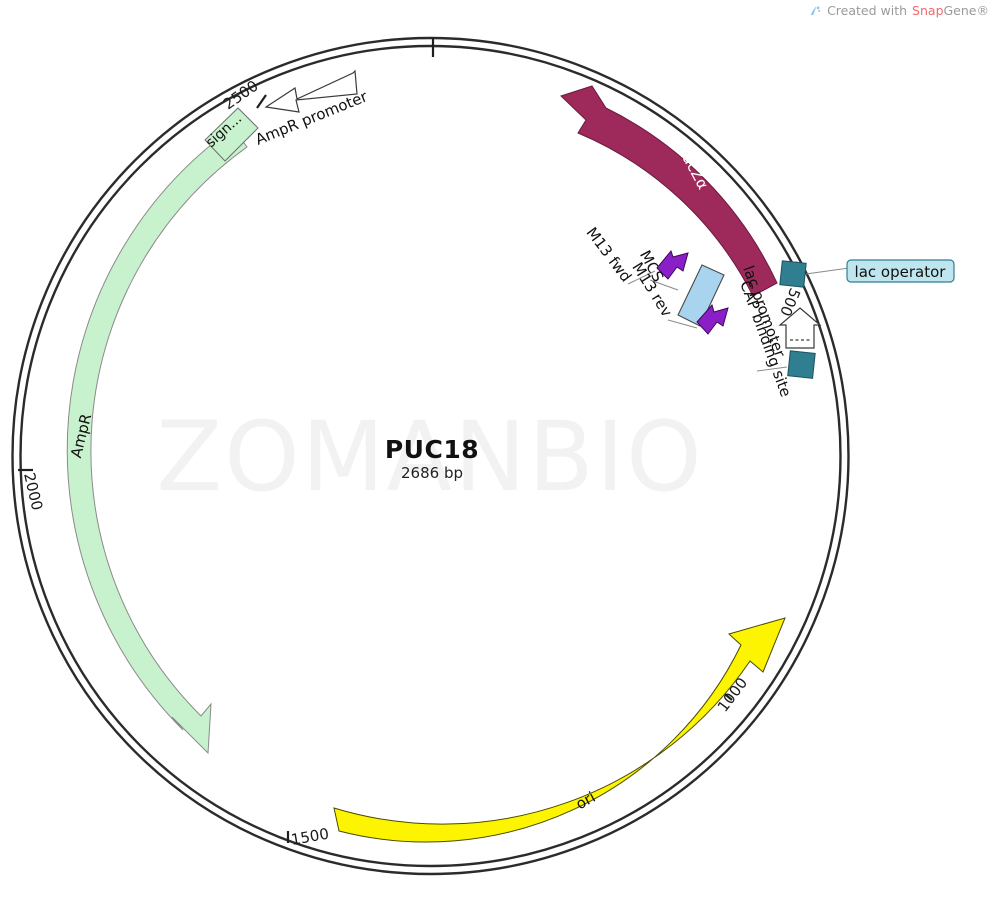 This screenshot has height=905, width=997. I want to click on ampR-arrow-shape, so click(157, 441).